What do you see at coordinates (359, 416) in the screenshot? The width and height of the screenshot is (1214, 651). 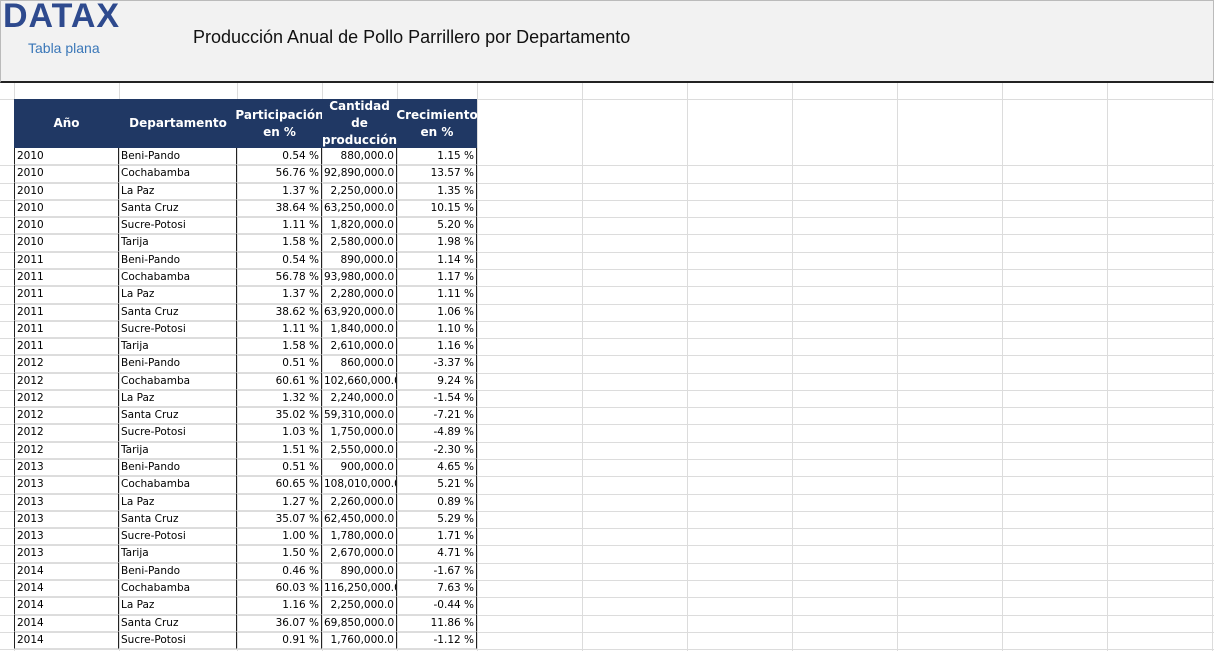 I see `cell: 59,310,000.0` at bounding box center [359, 416].